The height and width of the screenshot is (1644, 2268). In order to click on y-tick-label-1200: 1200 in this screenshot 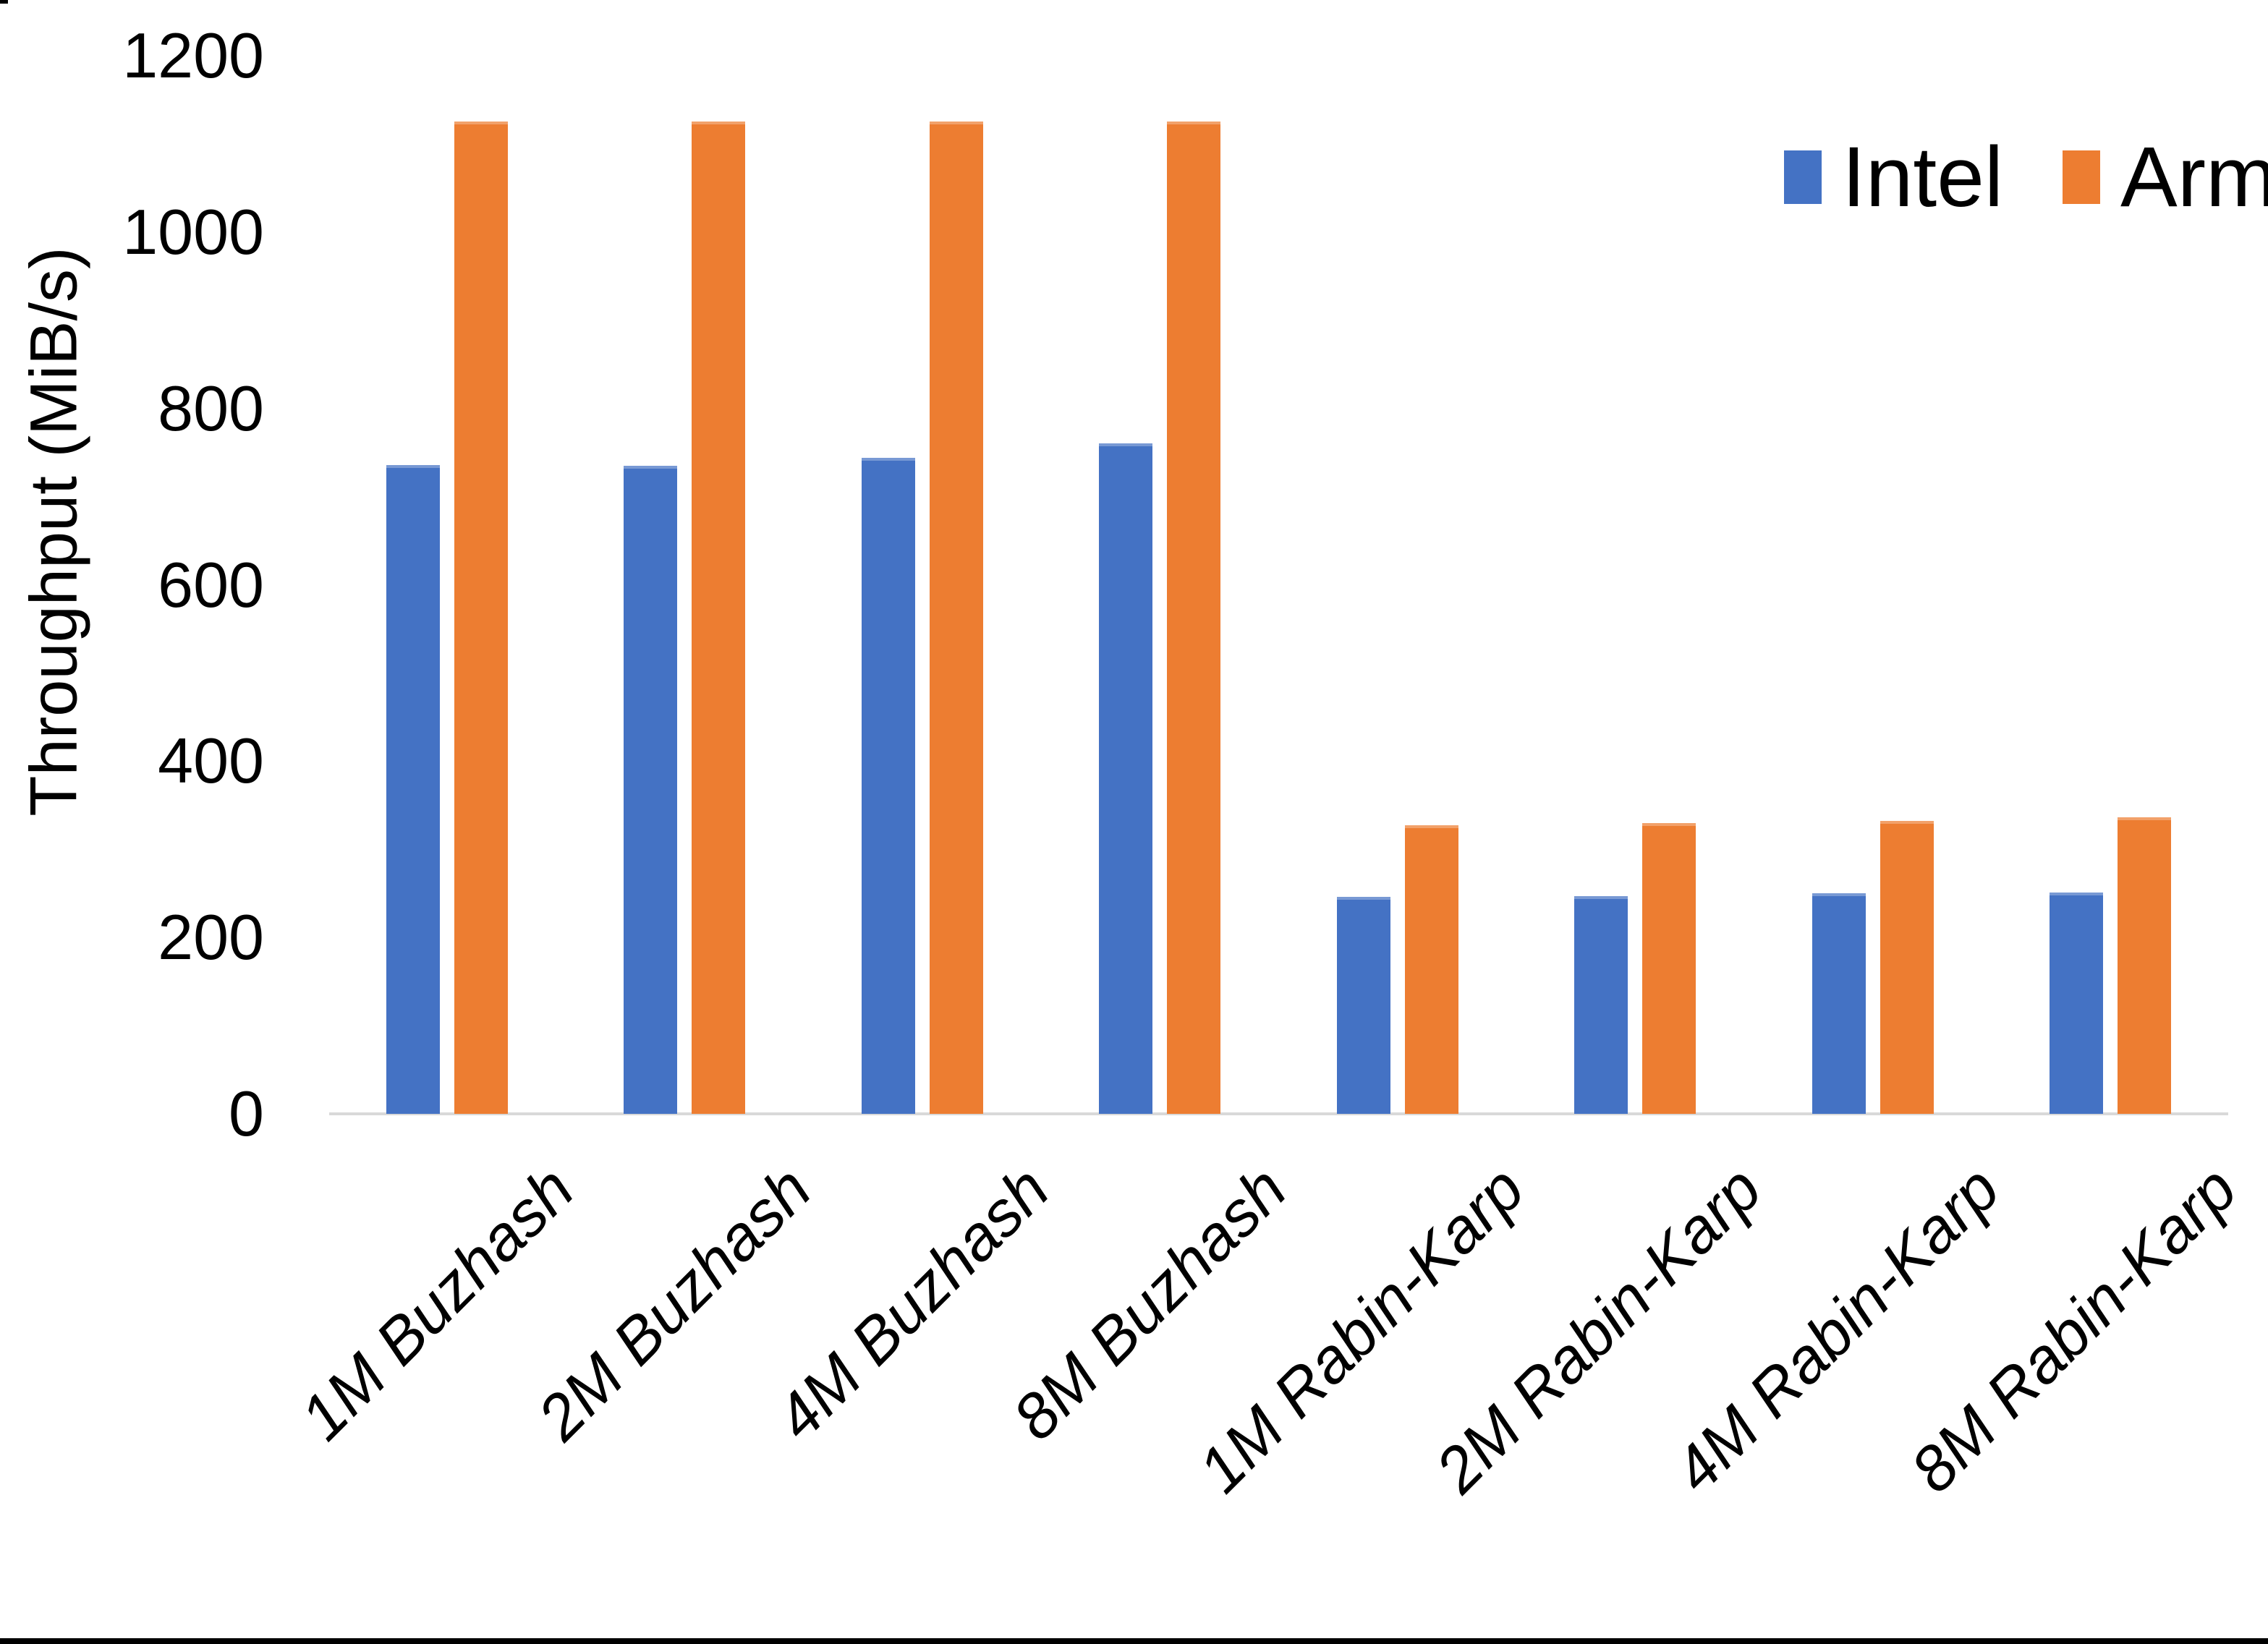, I will do `click(193, 55)`.